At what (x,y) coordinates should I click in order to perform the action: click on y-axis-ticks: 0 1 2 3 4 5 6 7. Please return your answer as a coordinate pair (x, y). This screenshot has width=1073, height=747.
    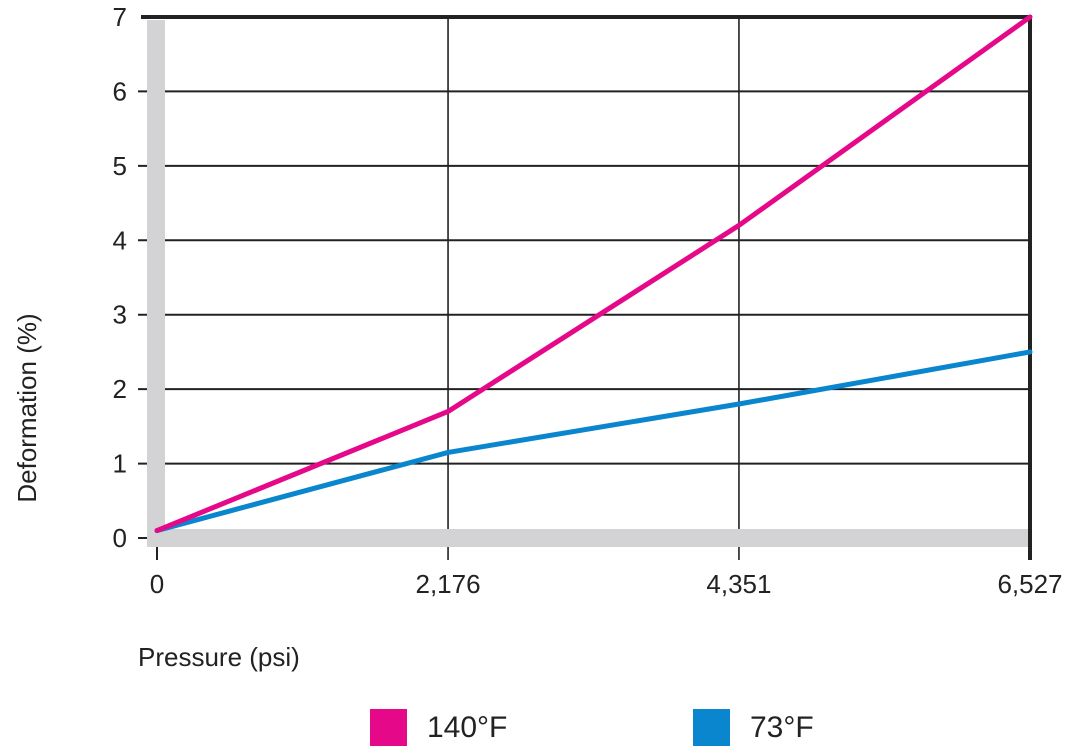
    Looking at the image, I should click on (120, 277).